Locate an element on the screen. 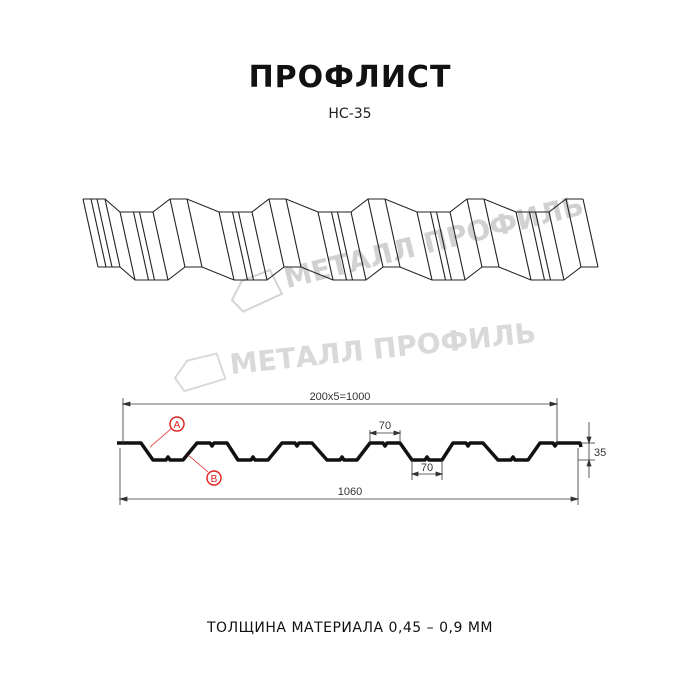 The width and height of the screenshot is (700, 700). dim-pitch-total: 200x5=1000 is located at coordinates (340, 397).